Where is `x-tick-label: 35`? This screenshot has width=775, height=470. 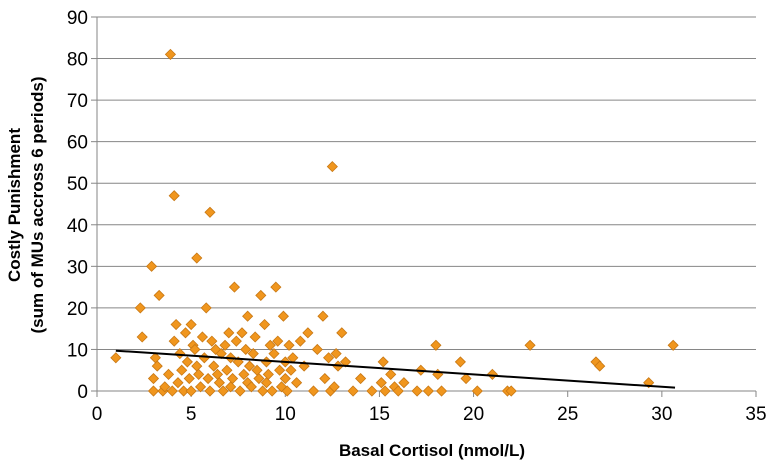
x-tick-label: 35 is located at coordinates (755, 414).